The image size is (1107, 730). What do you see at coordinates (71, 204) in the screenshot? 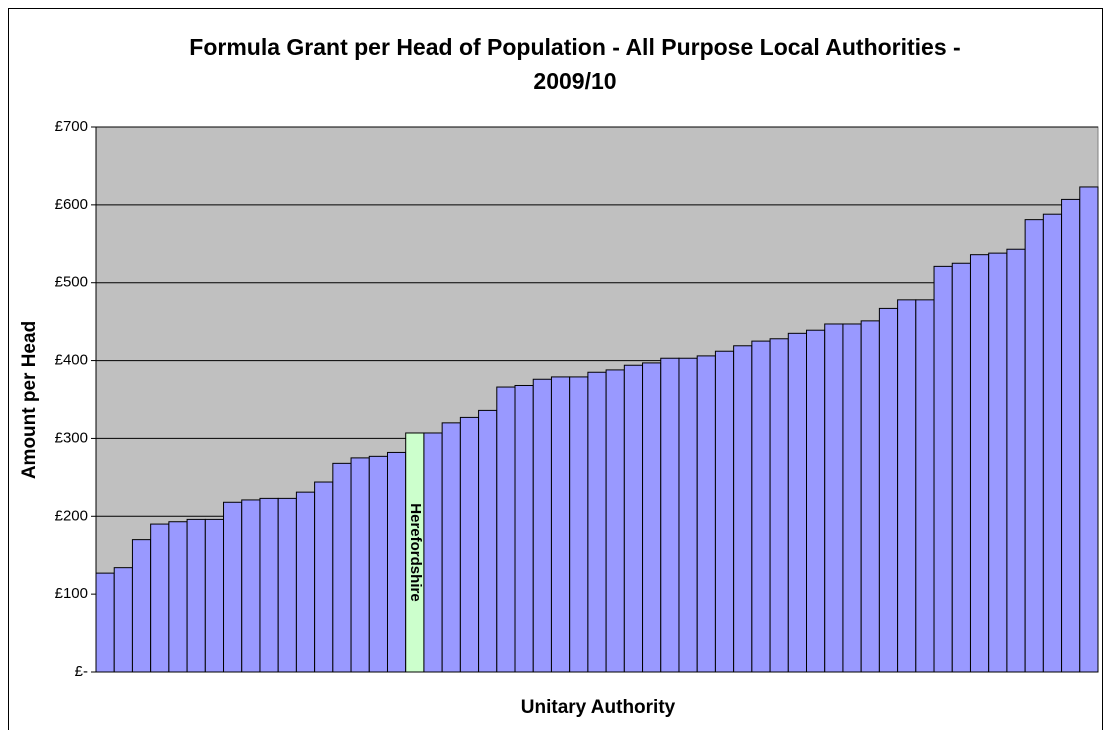
I see `y-tick-label: £600` at bounding box center [71, 204].